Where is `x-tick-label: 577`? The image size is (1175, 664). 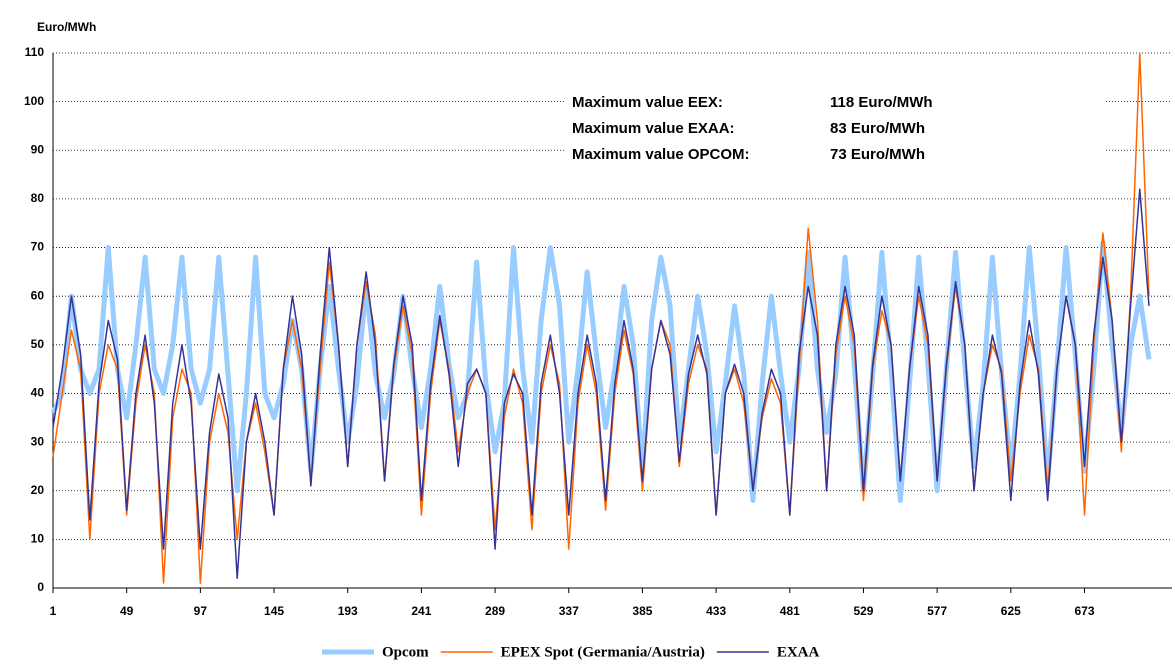 x-tick-label: 577 is located at coordinates (937, 611).